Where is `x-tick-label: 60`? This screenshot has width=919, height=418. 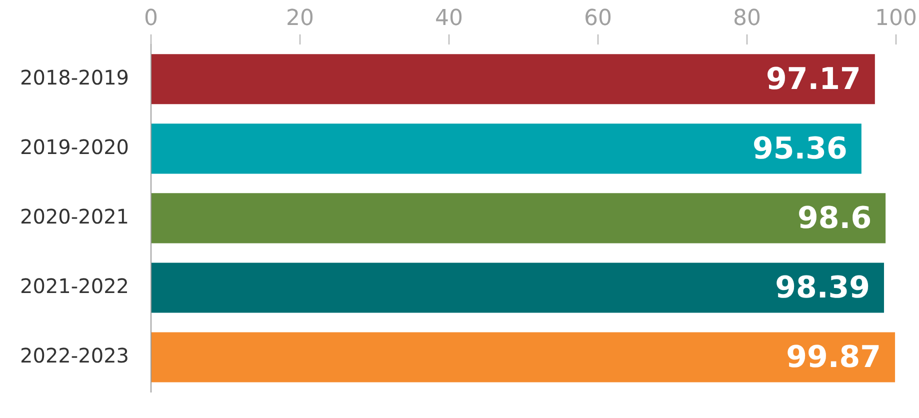
x-tick-label: 60 is located at coordinates (598, 18).